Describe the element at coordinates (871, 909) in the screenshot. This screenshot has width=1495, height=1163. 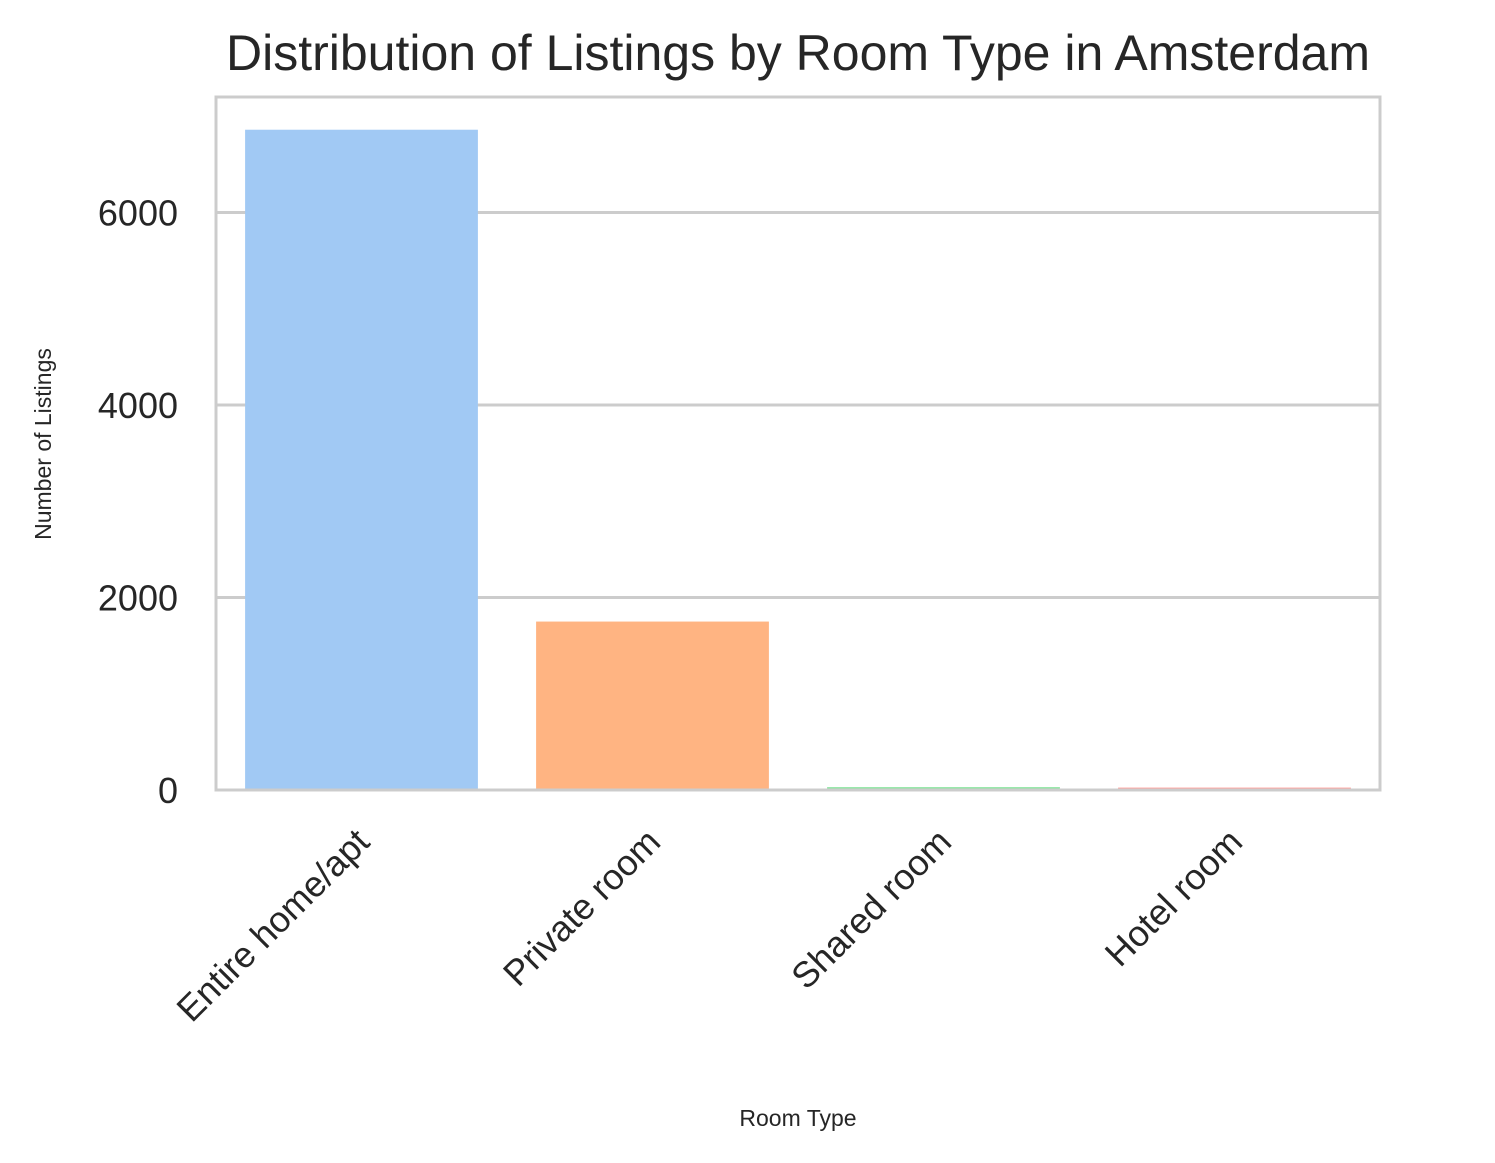
I see `x-tick-label: Shared room` at that location.